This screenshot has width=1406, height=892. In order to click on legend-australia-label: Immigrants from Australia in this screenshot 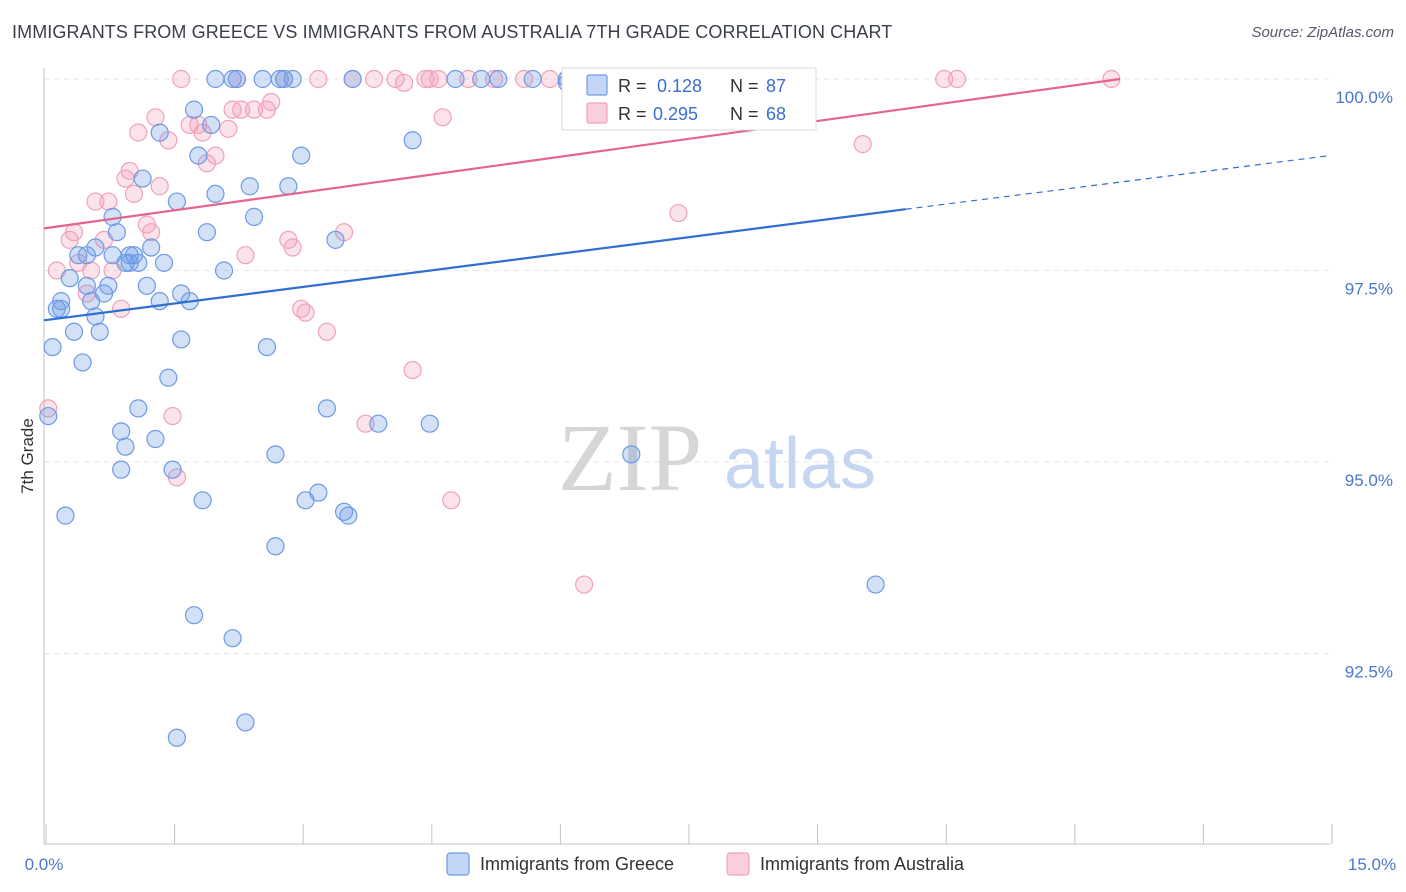, I will do `click(862, 864)`.